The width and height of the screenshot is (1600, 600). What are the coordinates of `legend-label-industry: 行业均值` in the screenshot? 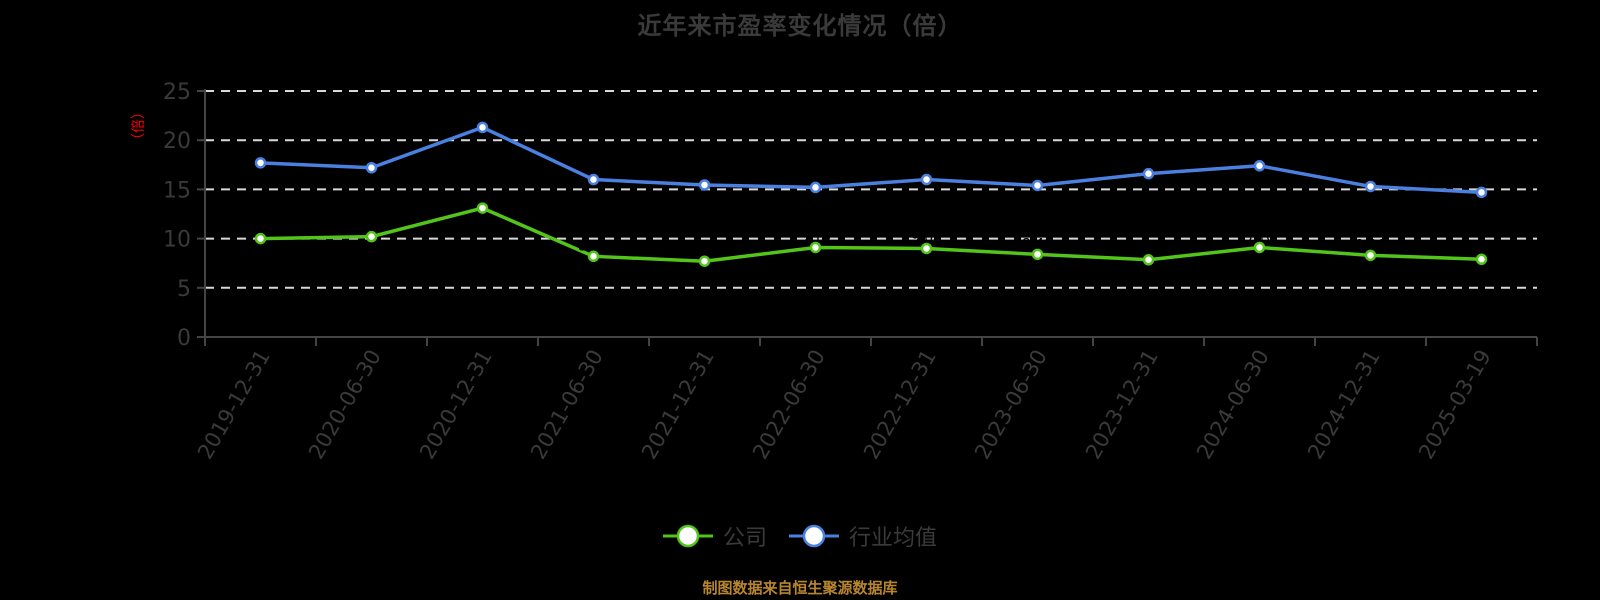 It's located at (893, 538).